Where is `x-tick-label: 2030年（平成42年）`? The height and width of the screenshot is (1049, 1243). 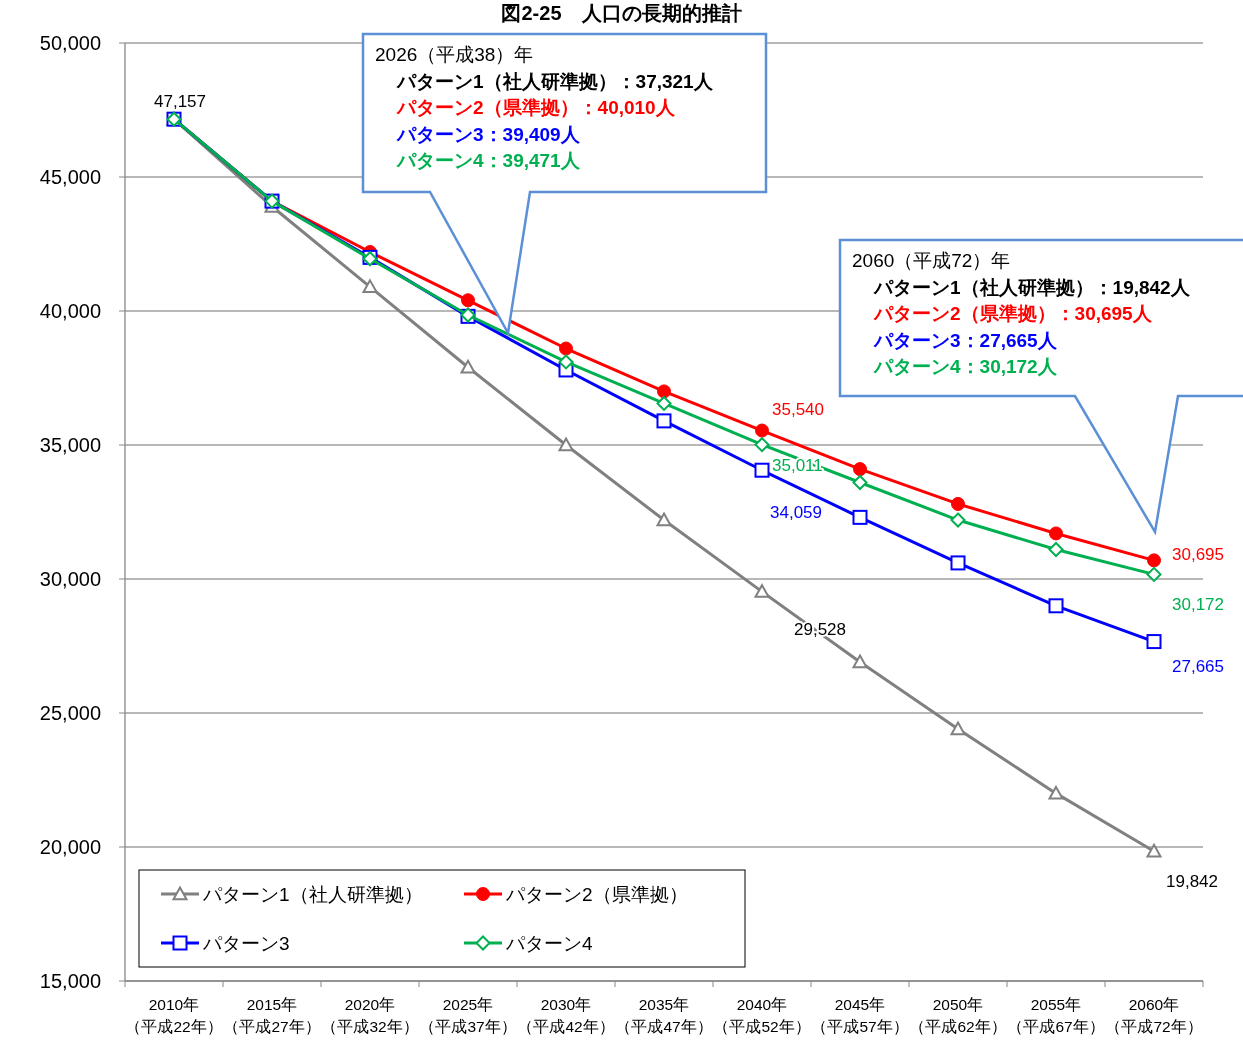 x-tick-label: 2030年（平成42年） is located at coordinates (566, 1015).